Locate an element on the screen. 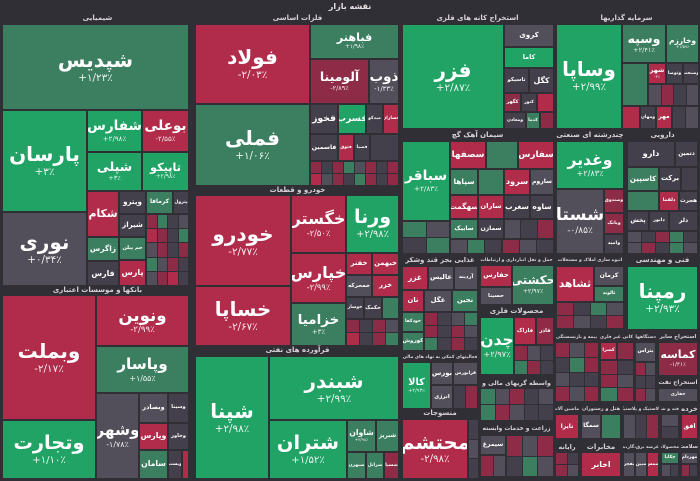  stock-tile: کروی is located at coordinates (529, 35).